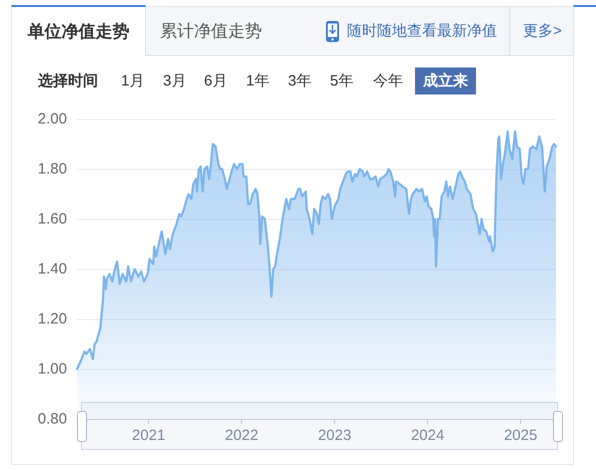  I want to click on y-tick-label: 1.40, so click(52, 269).